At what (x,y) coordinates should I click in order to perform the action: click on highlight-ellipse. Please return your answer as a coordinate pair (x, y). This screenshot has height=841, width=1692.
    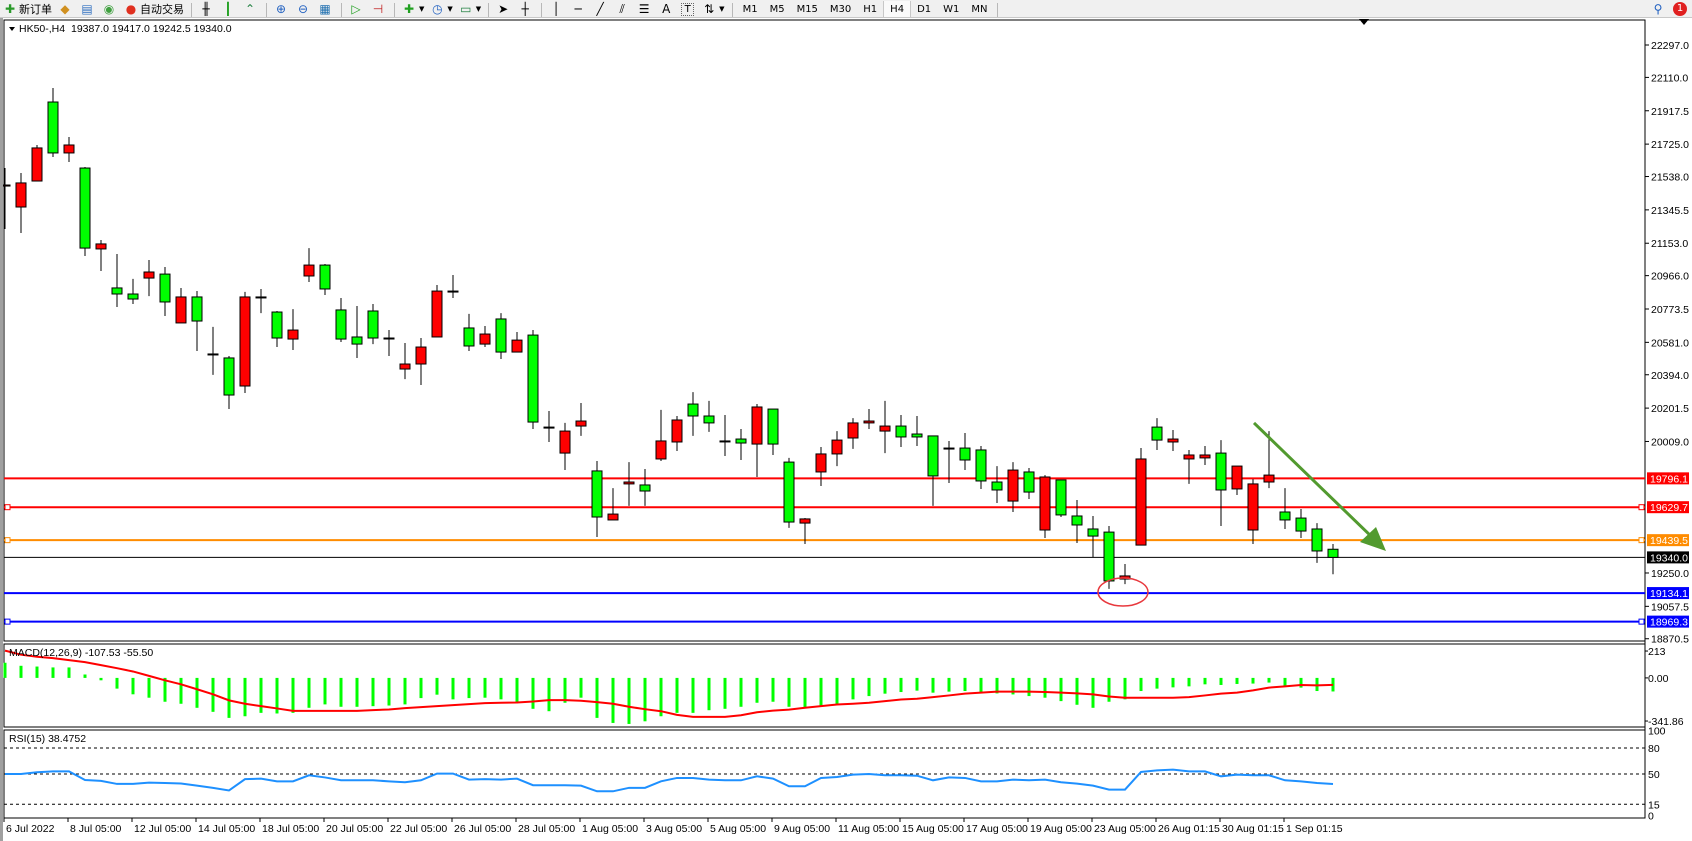
    Looking at the image, I should click on (1123, 592).